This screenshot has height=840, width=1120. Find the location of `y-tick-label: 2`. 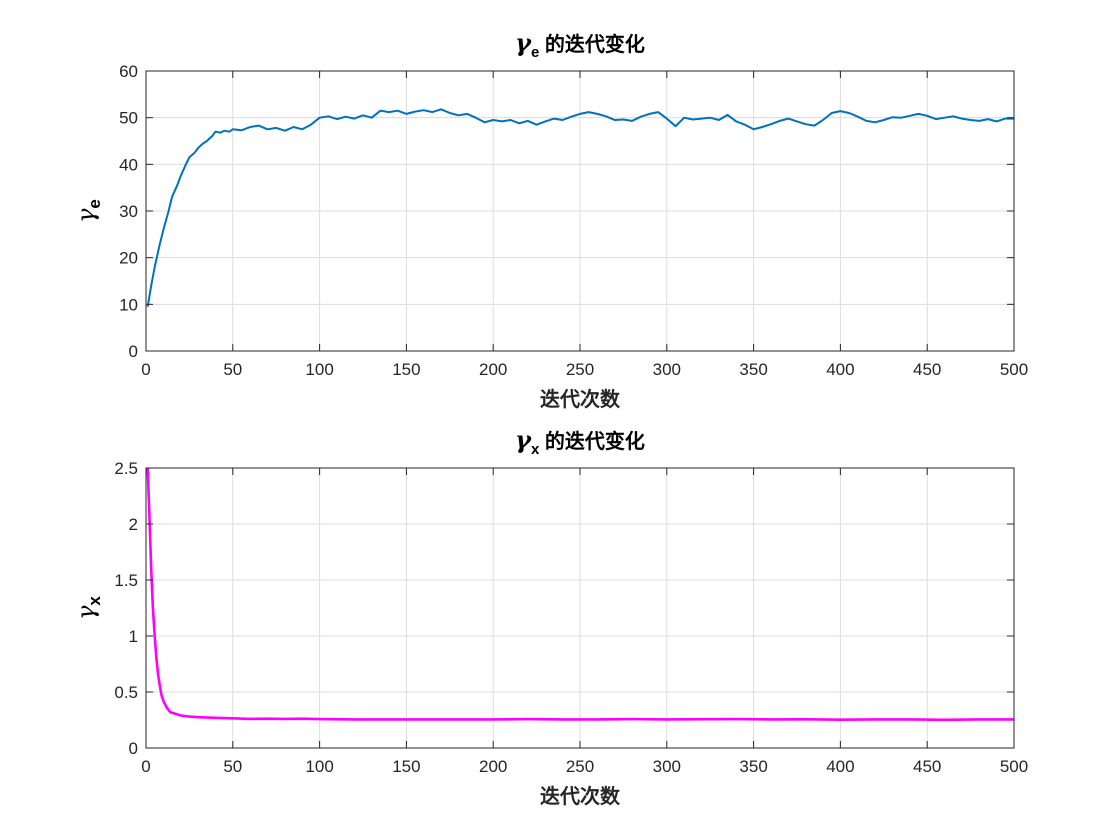

y-tick-label: 2 is located at coordinates (133, 524).